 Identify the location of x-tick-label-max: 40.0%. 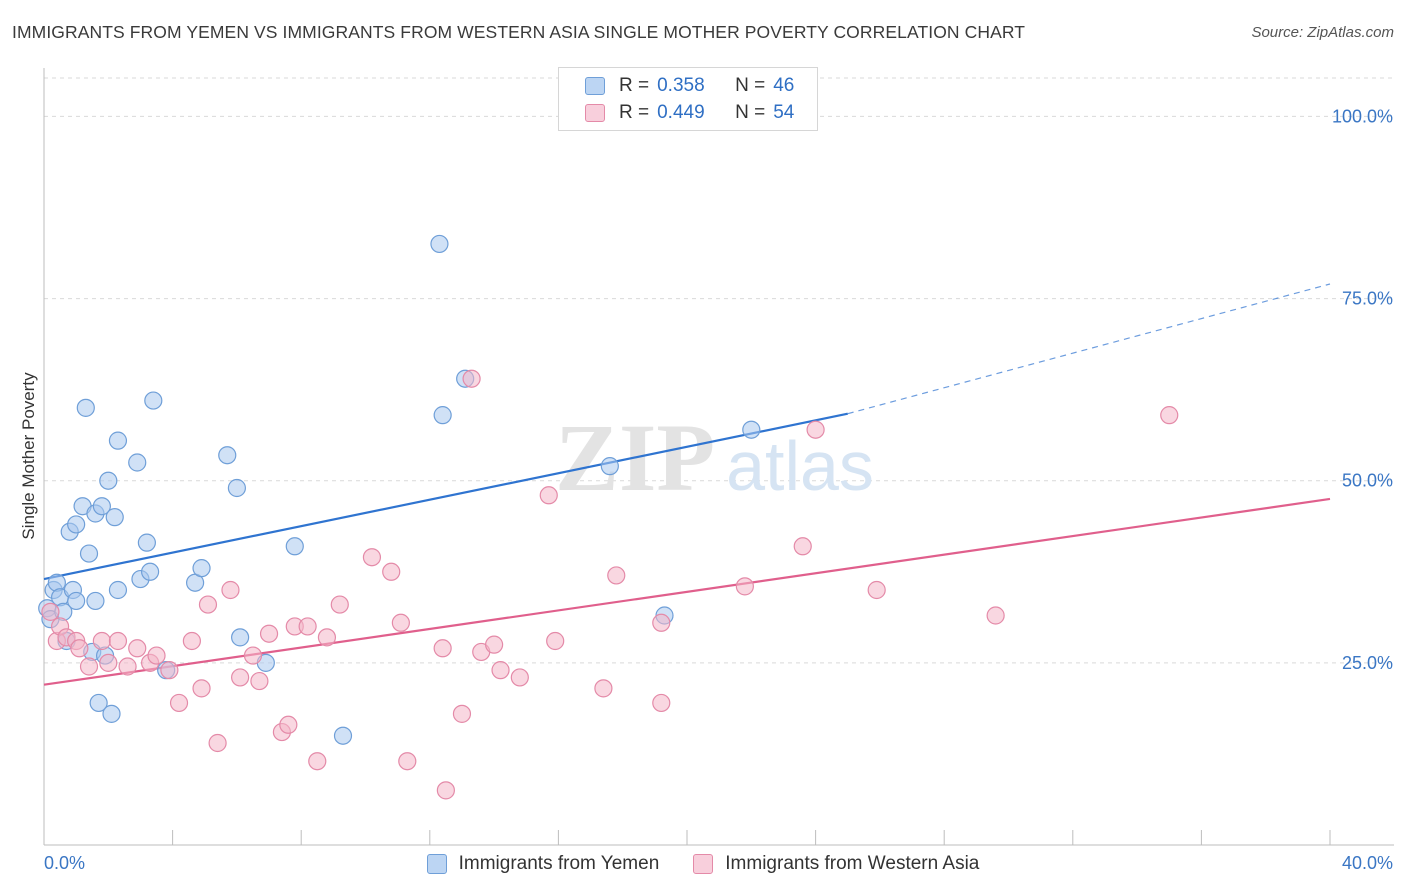
(1367, 863).